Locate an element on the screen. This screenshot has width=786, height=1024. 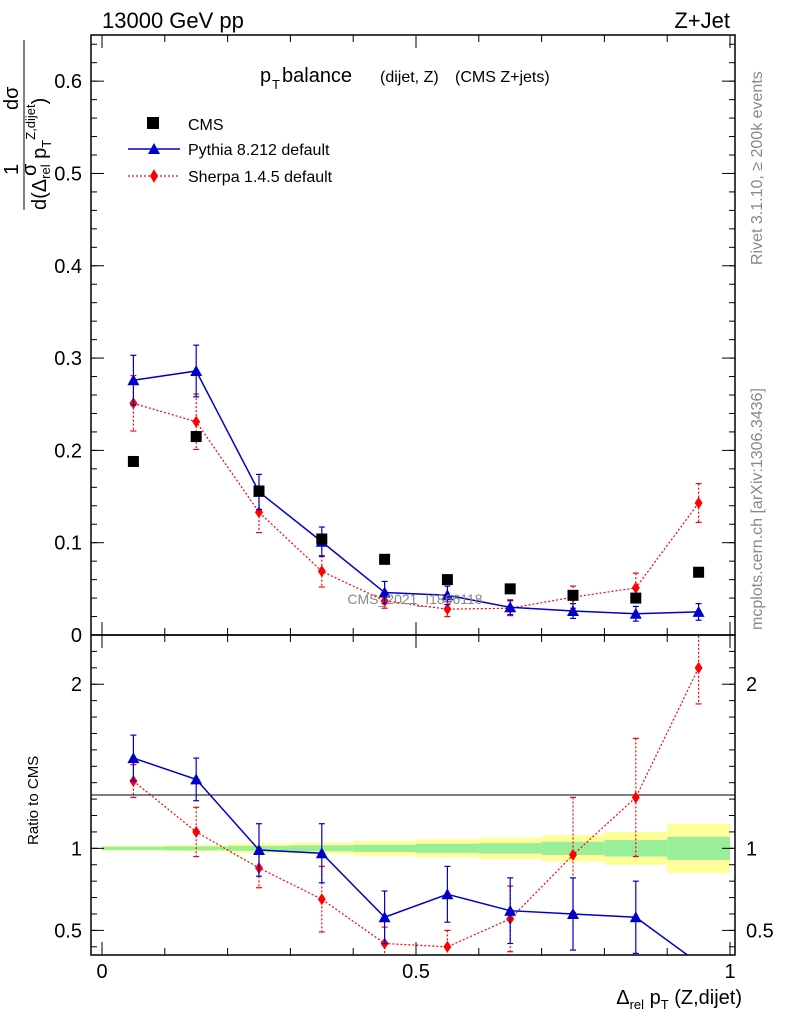
ratio-xtick-label: 0.5 is located at coordinates (416, 972).